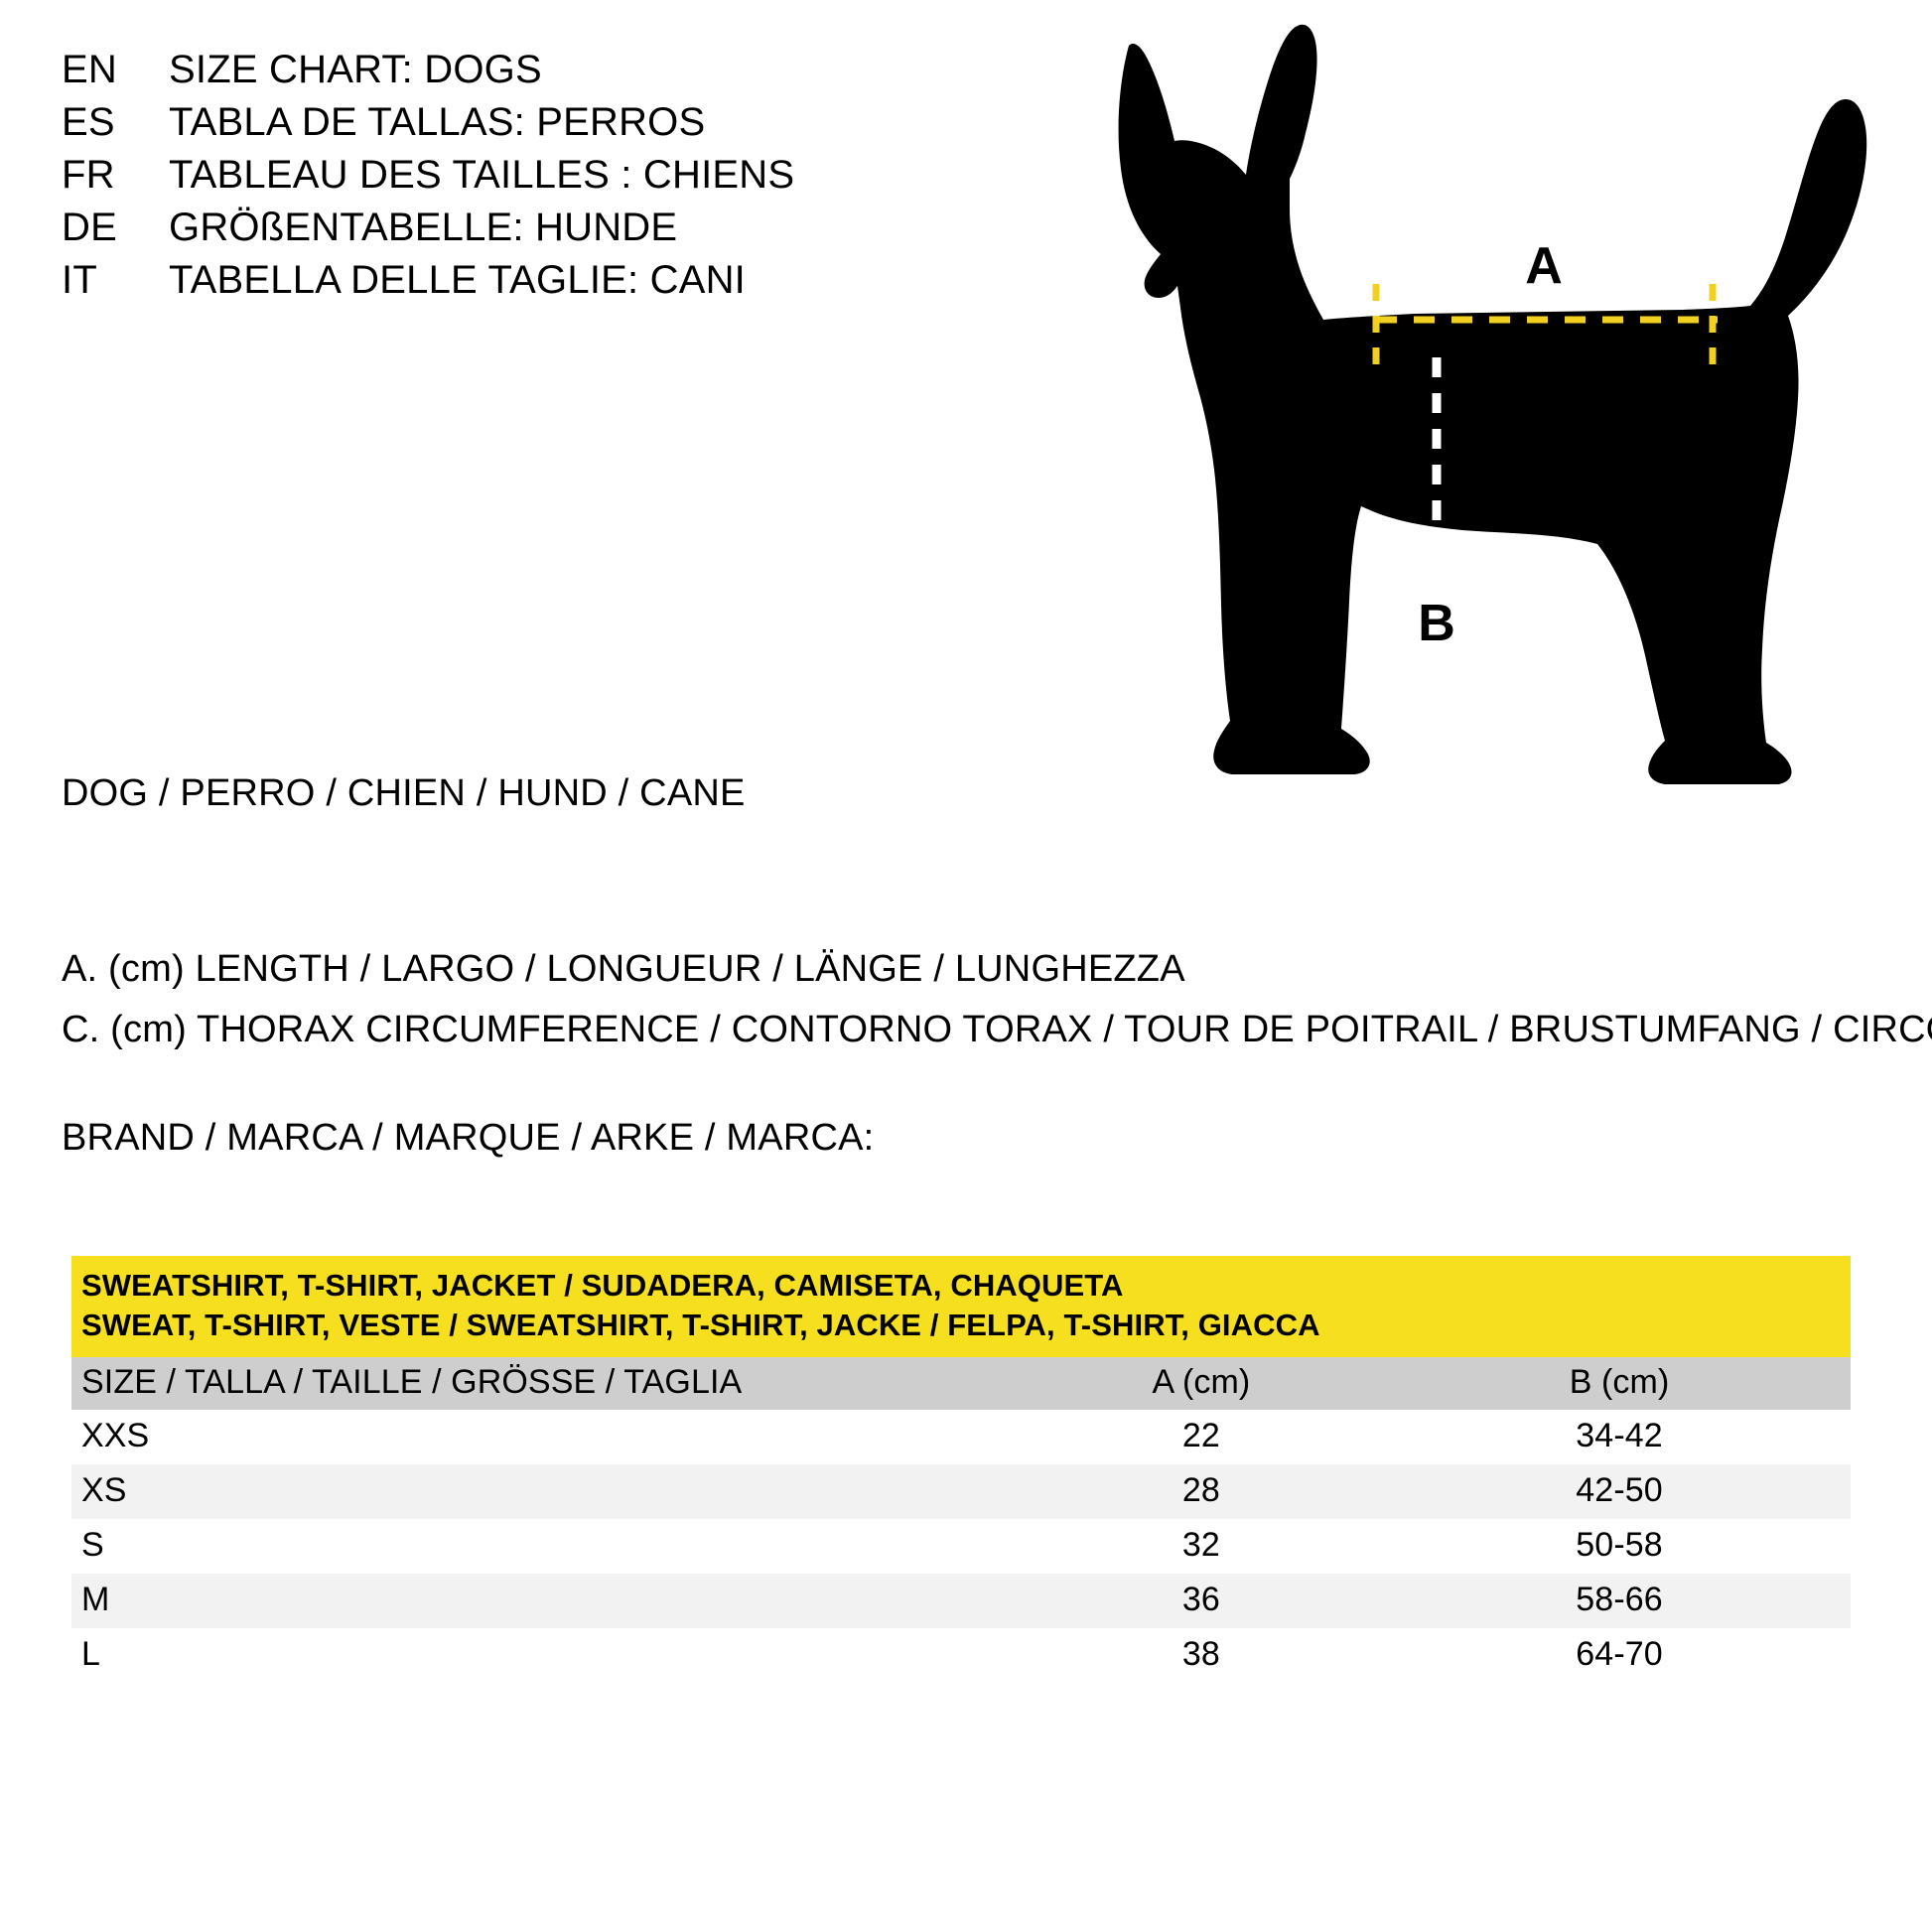 This screenshot has height=1932, width=1932. Describe the element at coordinates (1619, 1601) in the screenshot. I see `cell-b: 58-66` at that location.